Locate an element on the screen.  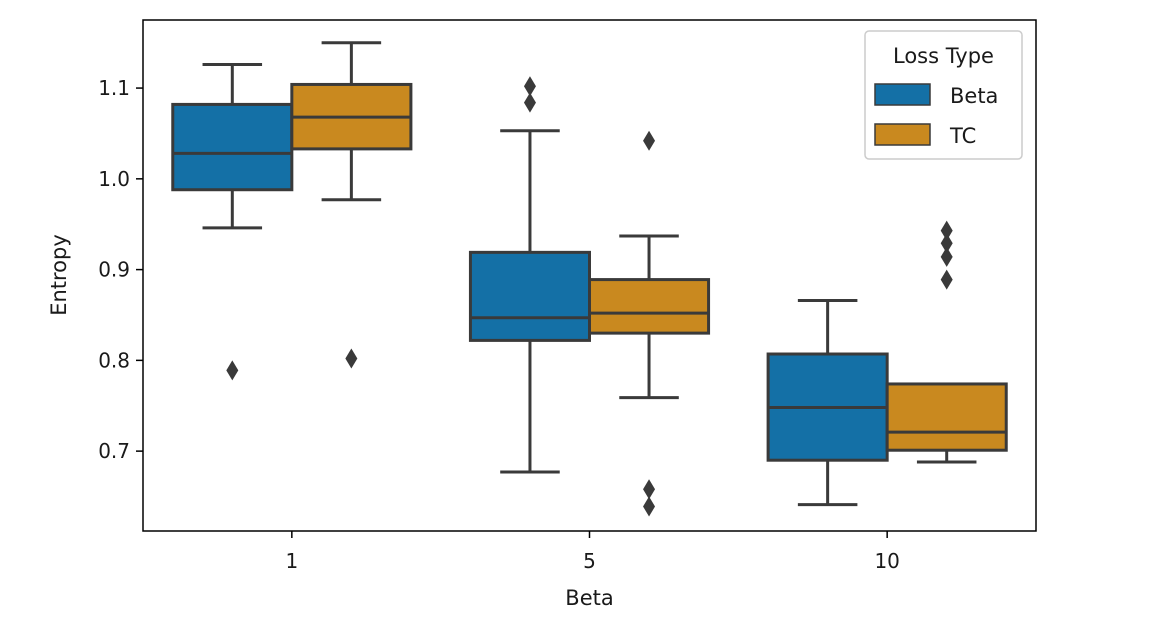
y-axis-label: Entropy is located at coordinates (59, 275).